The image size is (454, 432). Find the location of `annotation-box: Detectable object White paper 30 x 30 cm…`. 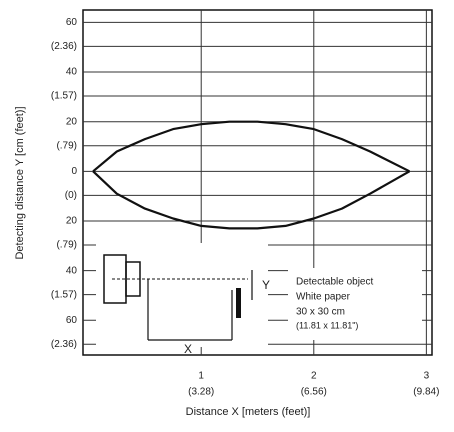

annotation-box: Detectable object White paper 30 x 30 cm… is located at coordinates (355, 304).